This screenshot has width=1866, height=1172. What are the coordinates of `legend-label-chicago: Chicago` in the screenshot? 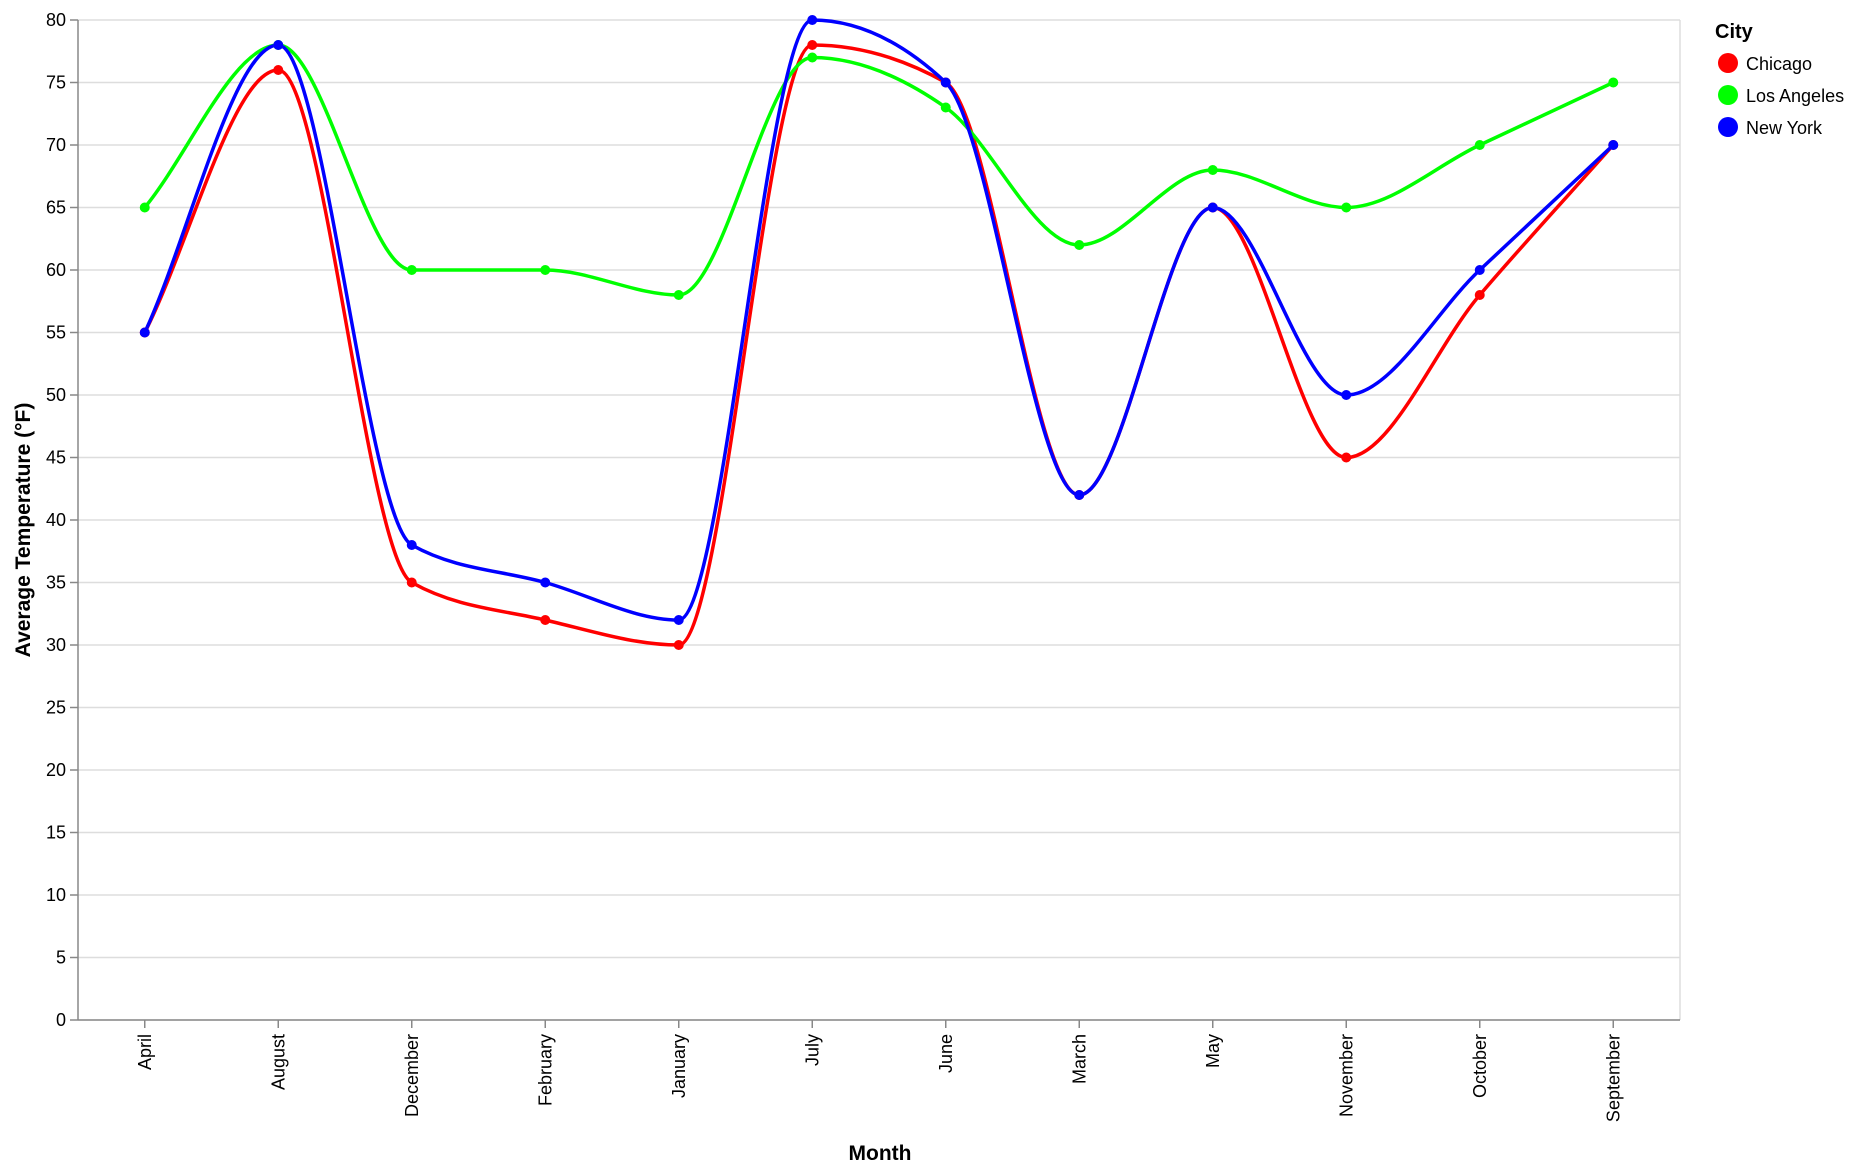 It's located at (1779, 64).